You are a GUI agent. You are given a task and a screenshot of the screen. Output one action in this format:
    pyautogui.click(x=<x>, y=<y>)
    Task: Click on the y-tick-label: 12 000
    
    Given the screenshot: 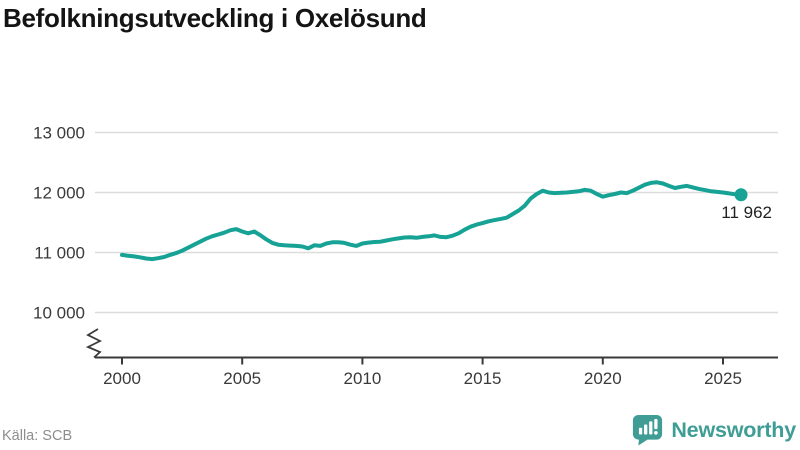 What is the action you would take?
    pyautogui.click(x=59, y=193)
    